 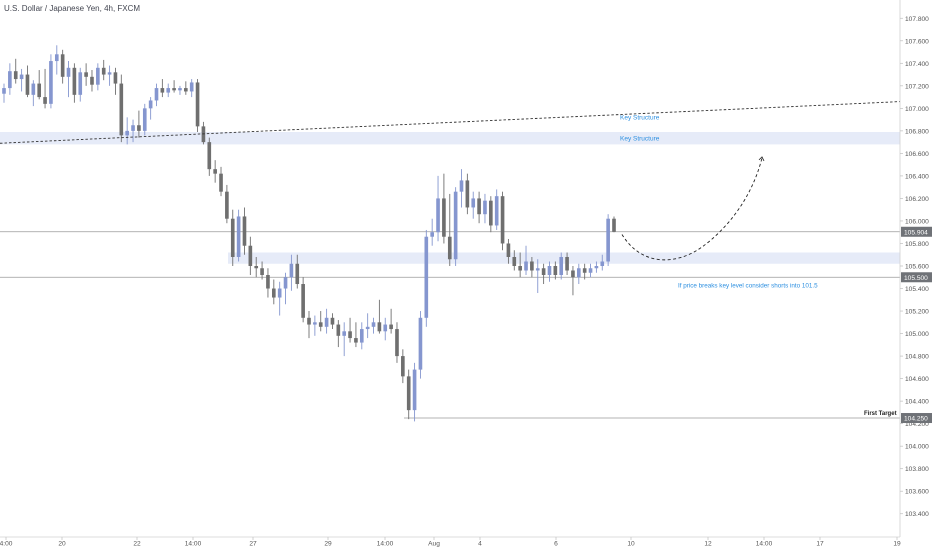 I want to click on projection-path, so click(x=692, y=209).